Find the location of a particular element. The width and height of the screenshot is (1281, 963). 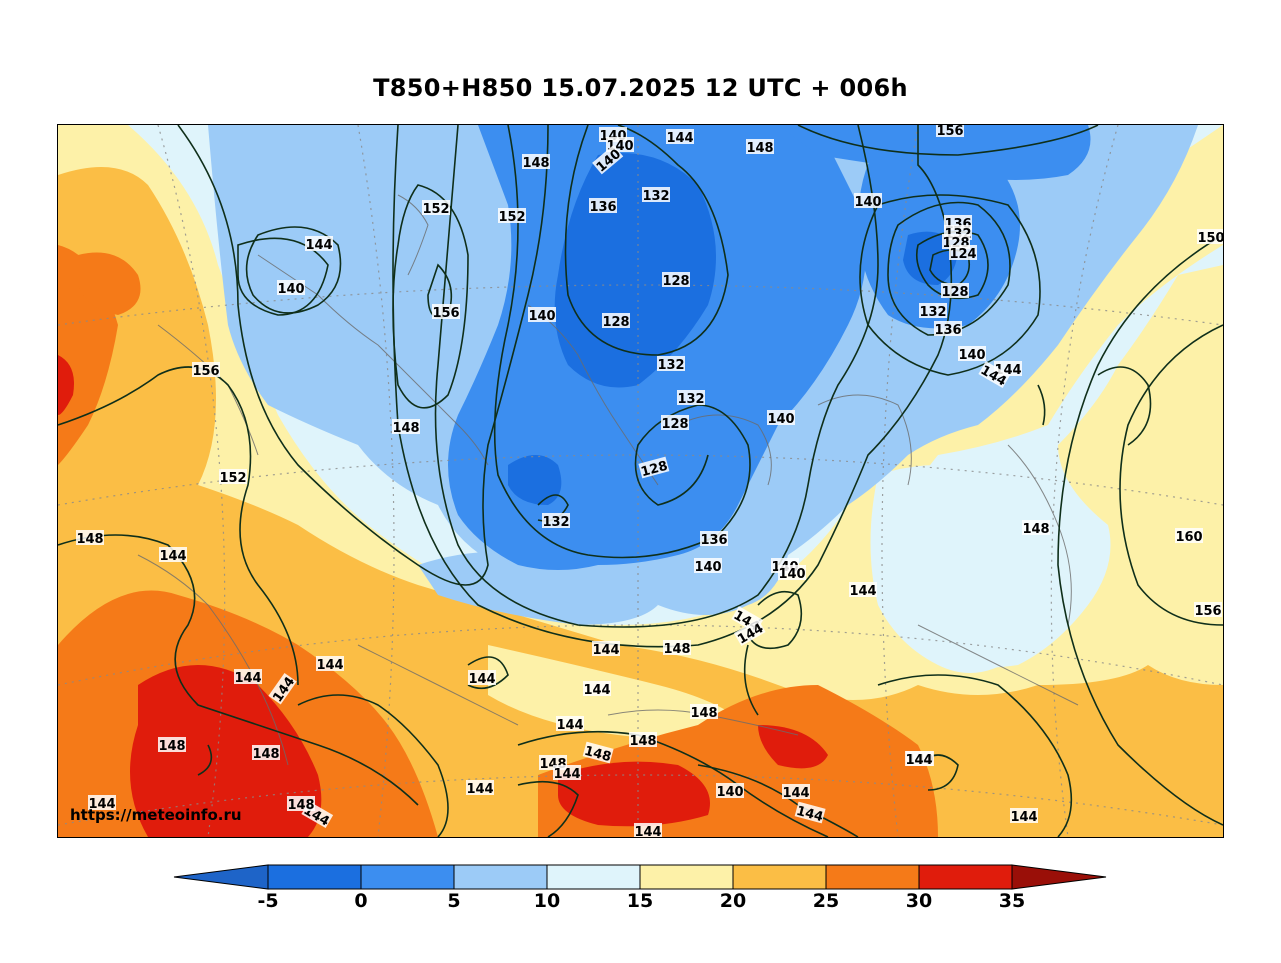

contour-label-text: 160 is located at coordinates (1188, 537).